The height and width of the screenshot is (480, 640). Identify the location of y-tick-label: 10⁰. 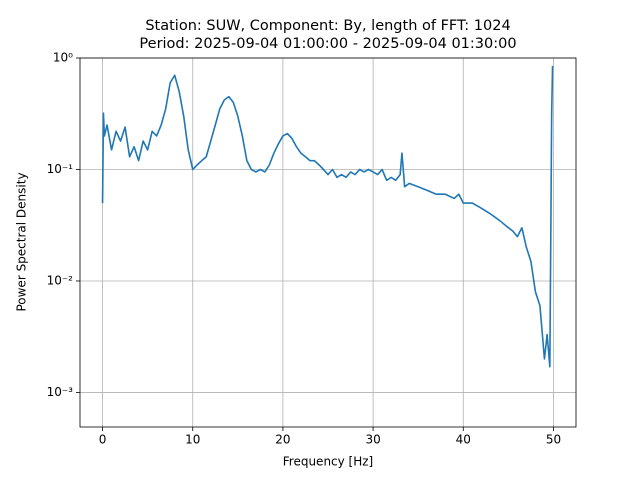
(63, 58).